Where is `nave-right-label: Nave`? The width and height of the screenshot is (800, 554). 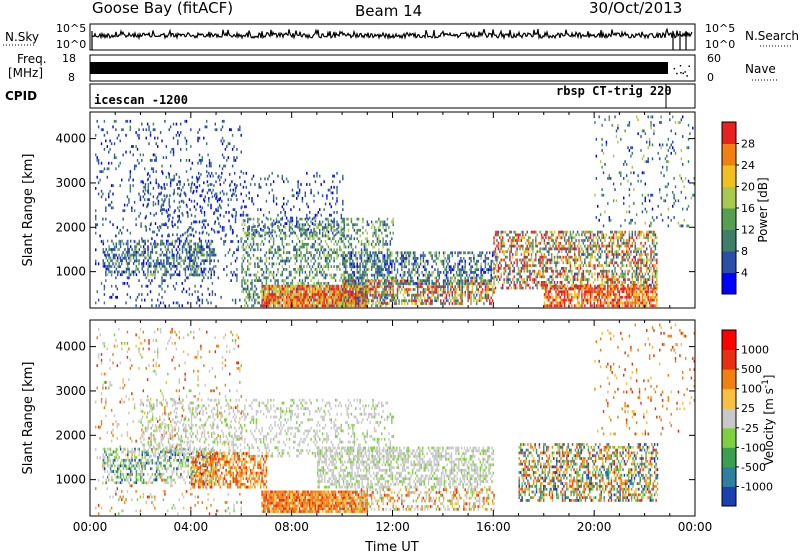
nave-right-label: Nave is located at coordinates (760, 69).